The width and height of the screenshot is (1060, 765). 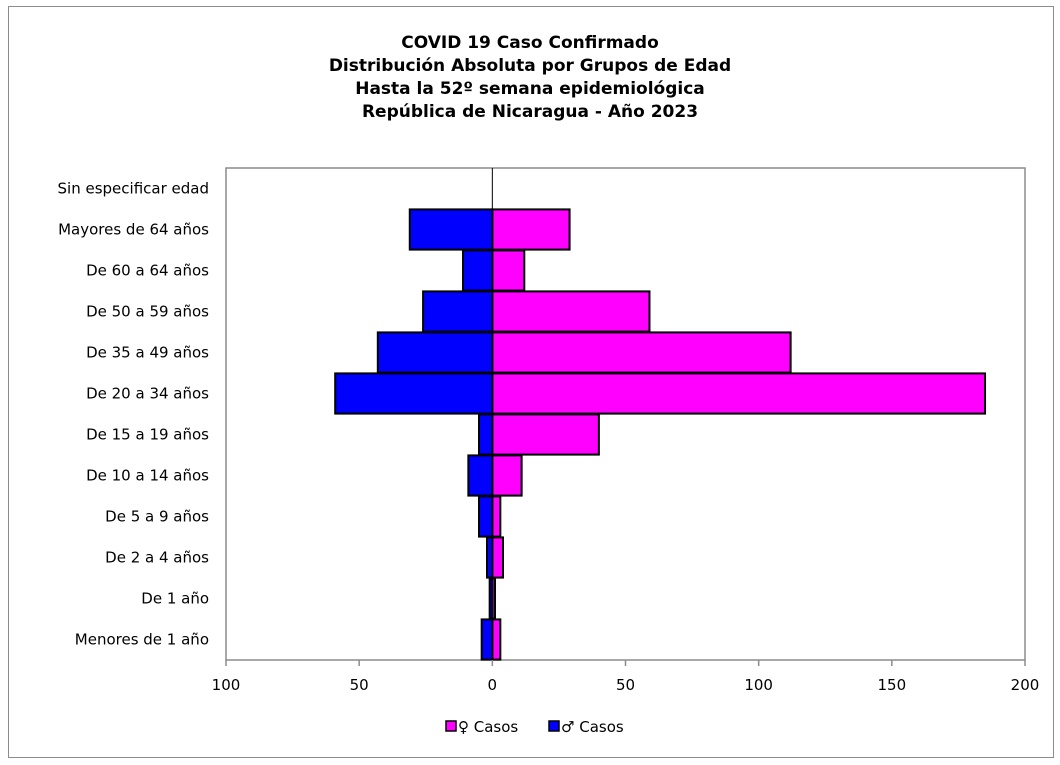 I want to click on y-tick-label: Sin especificar edad, so click(x=133, y=189).